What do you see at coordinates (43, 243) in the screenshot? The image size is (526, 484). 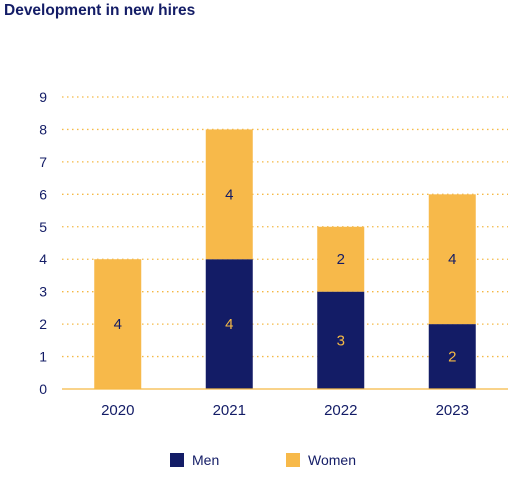 I see `y-axis-ticks: 0 1 2 3 4 5 6 7 8 9` at bounding box center [43, 243].